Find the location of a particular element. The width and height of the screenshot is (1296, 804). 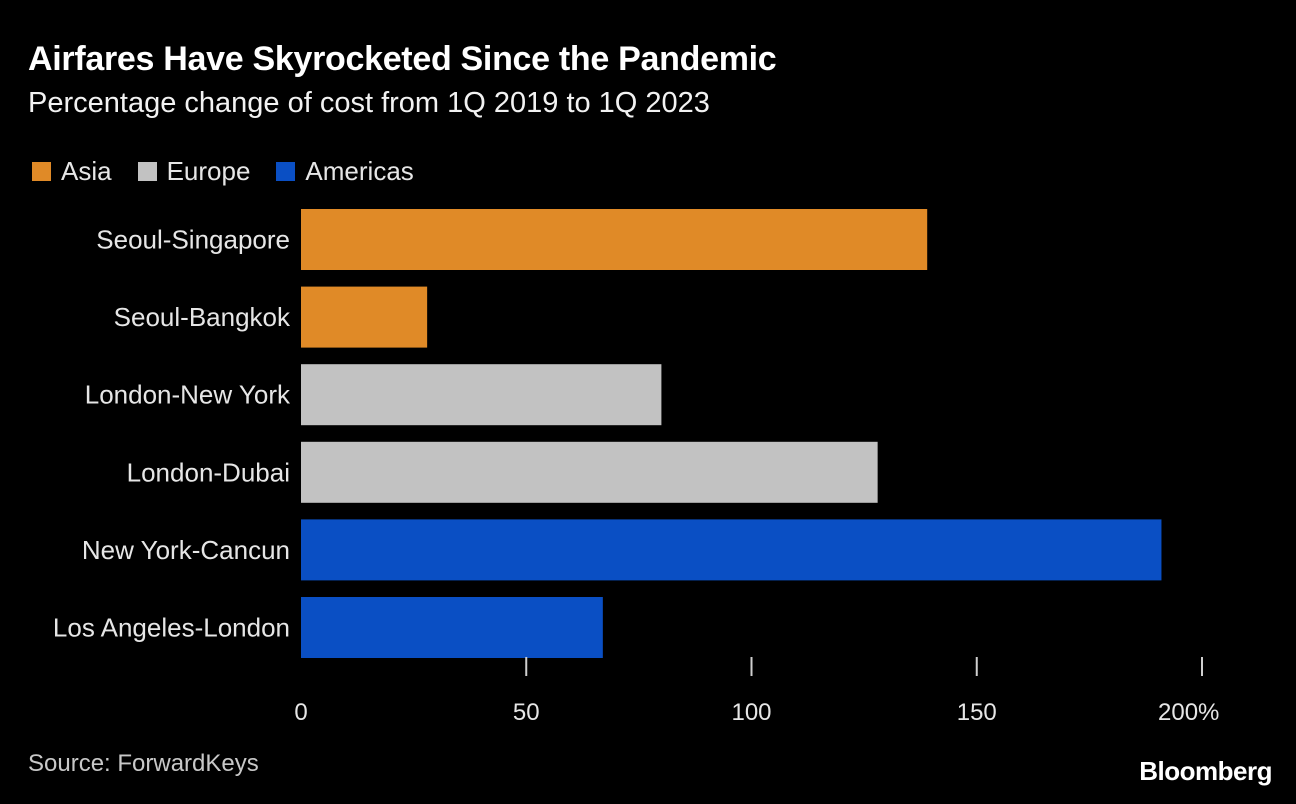

source-note: Source: ForwardKeys is located at coordinates (143, 763).